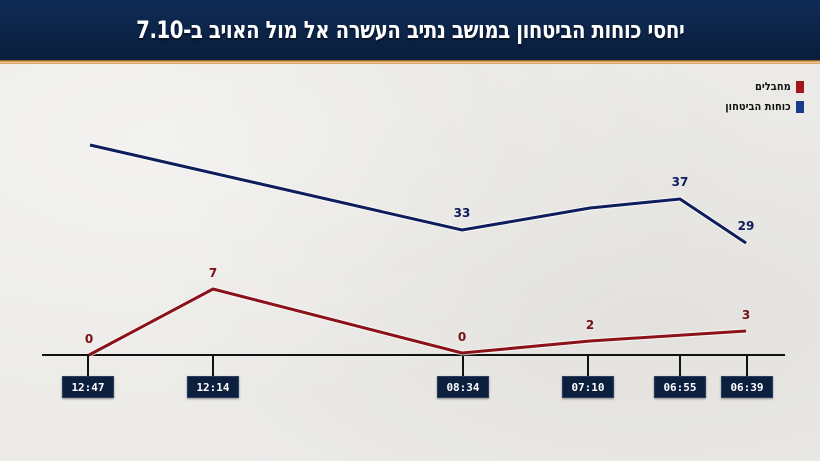 The width and height of the screenshot is (820, 461). What do you see at coordinates (747, 387) in the screenshot?
I see `x-tick-label: 06:39` at bounding box center [747, 387].